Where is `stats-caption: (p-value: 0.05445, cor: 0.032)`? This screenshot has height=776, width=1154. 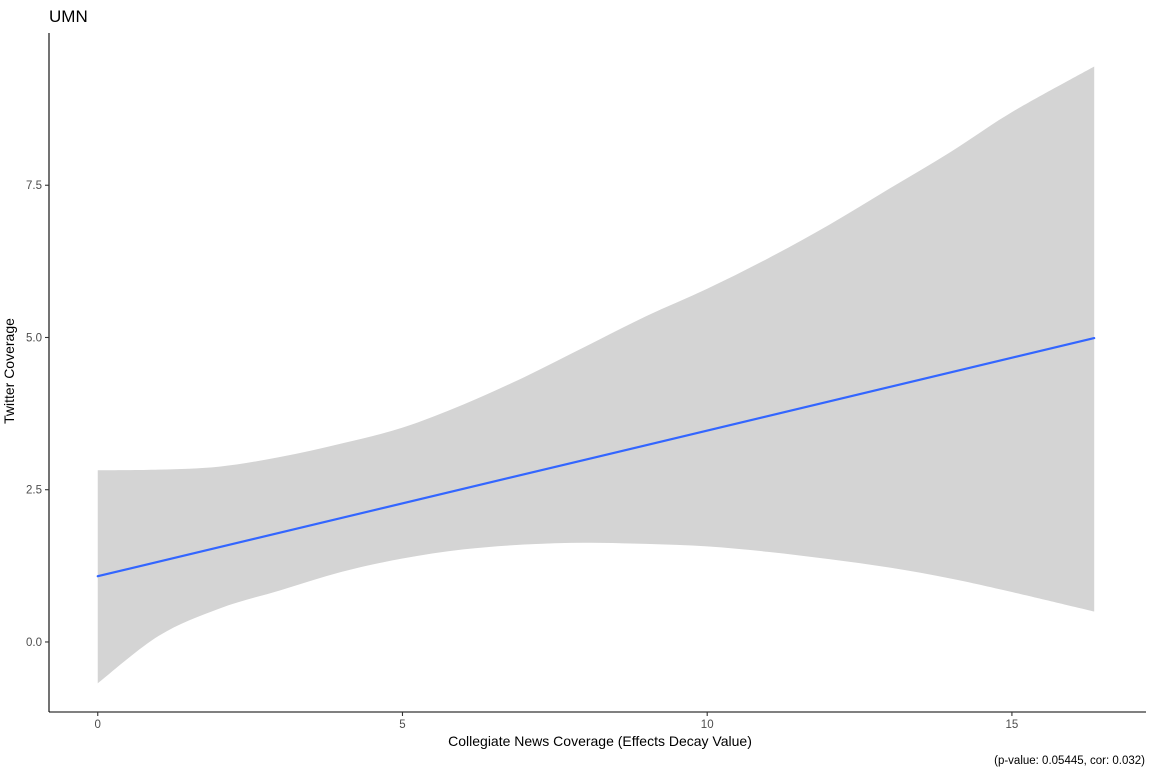
stats-caption: (p-value: 0.05445, cor: 0.032) is located at coordinates (1069, 761).